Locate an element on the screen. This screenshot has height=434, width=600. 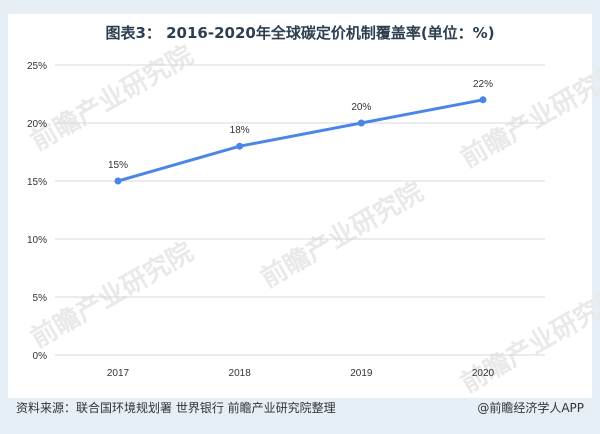
series-line-path is located at coordinates (300, 140).